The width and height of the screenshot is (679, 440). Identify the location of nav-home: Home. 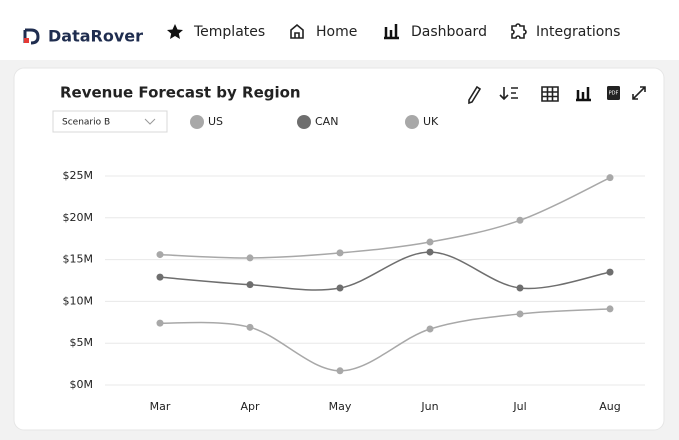
(323, 31).